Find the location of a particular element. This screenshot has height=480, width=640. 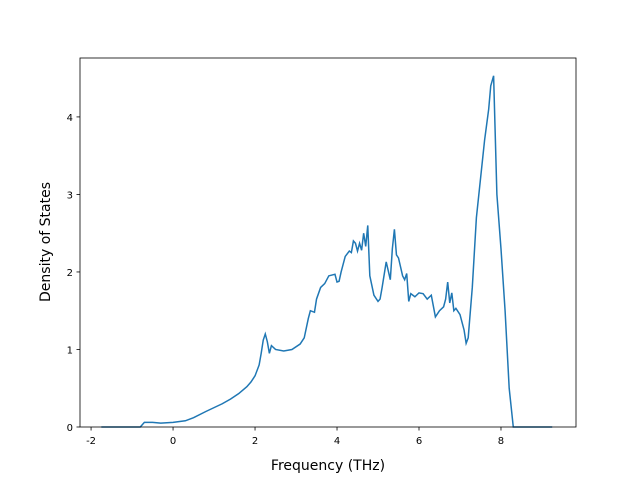

y-axis-label: Density of States is located at coordinates (46, 242).